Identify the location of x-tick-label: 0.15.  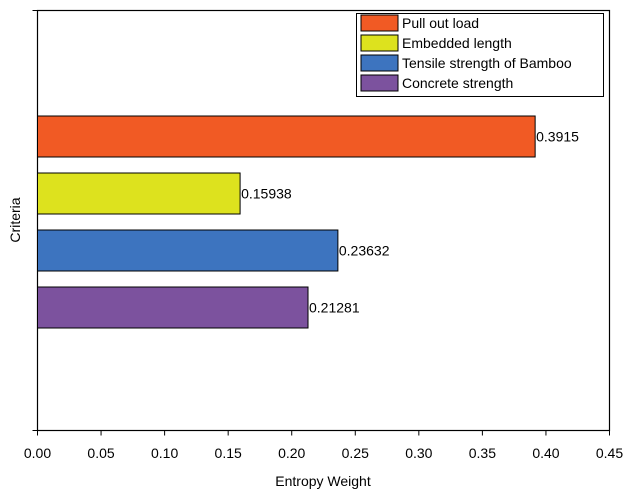
(228, 453).